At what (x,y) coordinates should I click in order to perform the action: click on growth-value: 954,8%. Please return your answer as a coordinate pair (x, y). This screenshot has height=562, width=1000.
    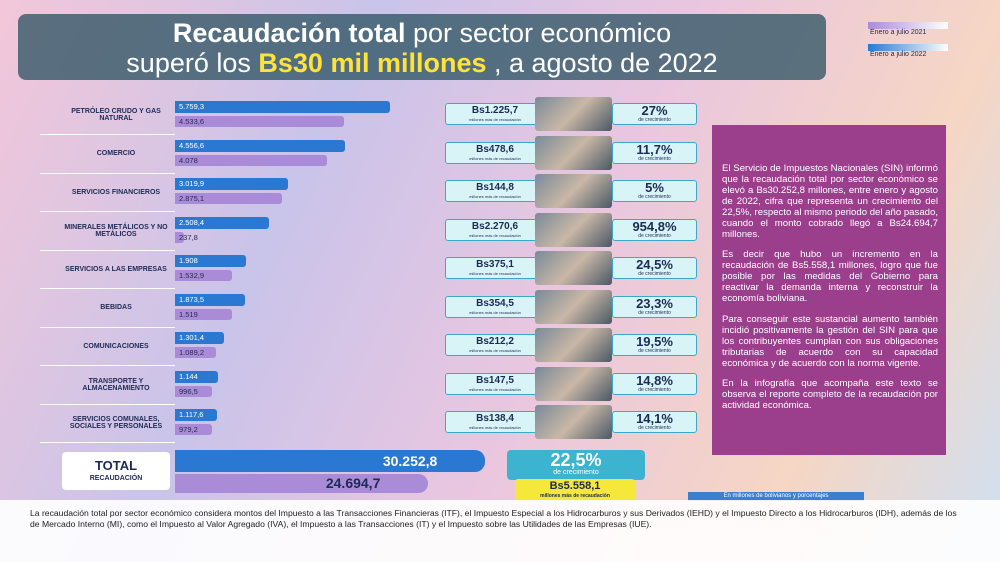
    Looking at the image, I should click on (654, 226).